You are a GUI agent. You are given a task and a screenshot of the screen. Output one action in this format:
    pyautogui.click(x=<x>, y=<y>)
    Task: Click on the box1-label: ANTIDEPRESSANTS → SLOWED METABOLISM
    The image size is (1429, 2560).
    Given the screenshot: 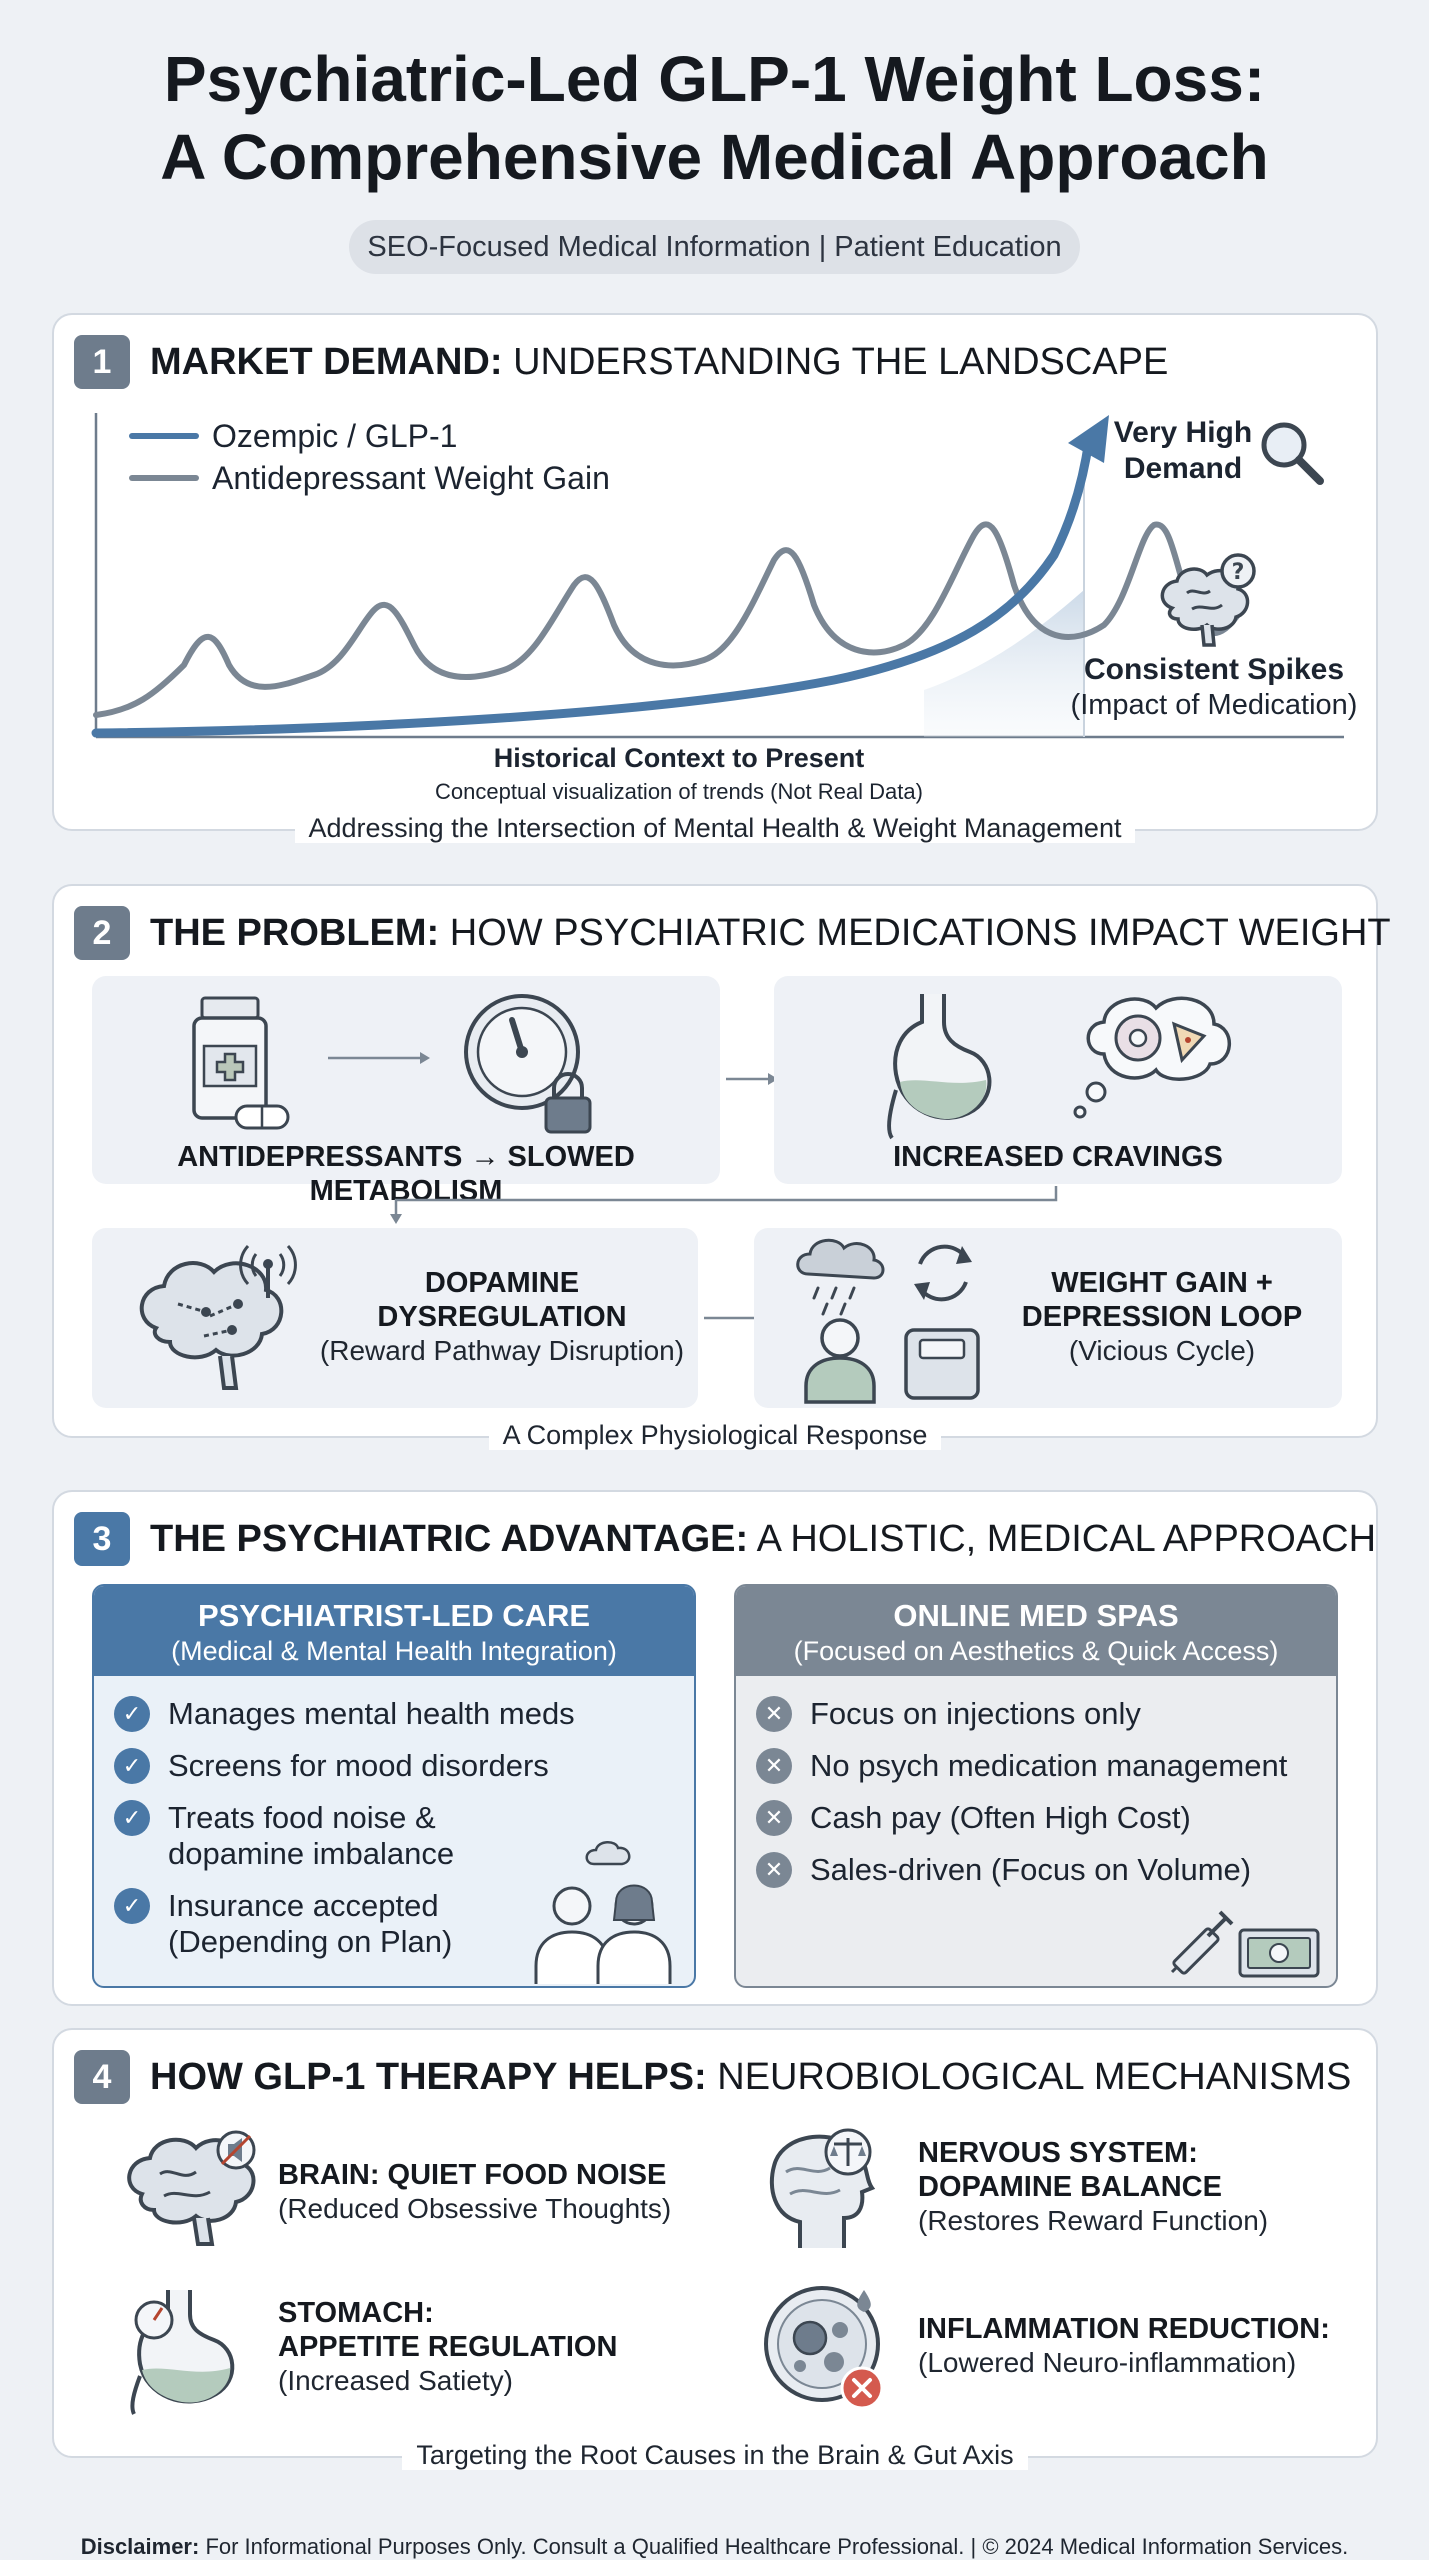 What is the action you would take?
    pyautogui.click(x=406, y=1174)
    